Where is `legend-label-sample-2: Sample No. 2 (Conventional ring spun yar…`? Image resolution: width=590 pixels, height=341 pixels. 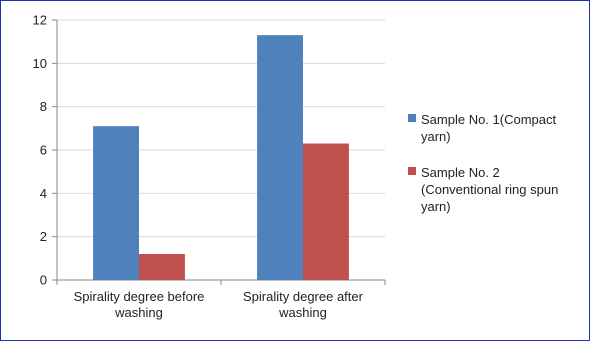
legend-label-sample-2: Sample No. 2 (Conventional ring spun yar… is located at coordinates (489, 189).